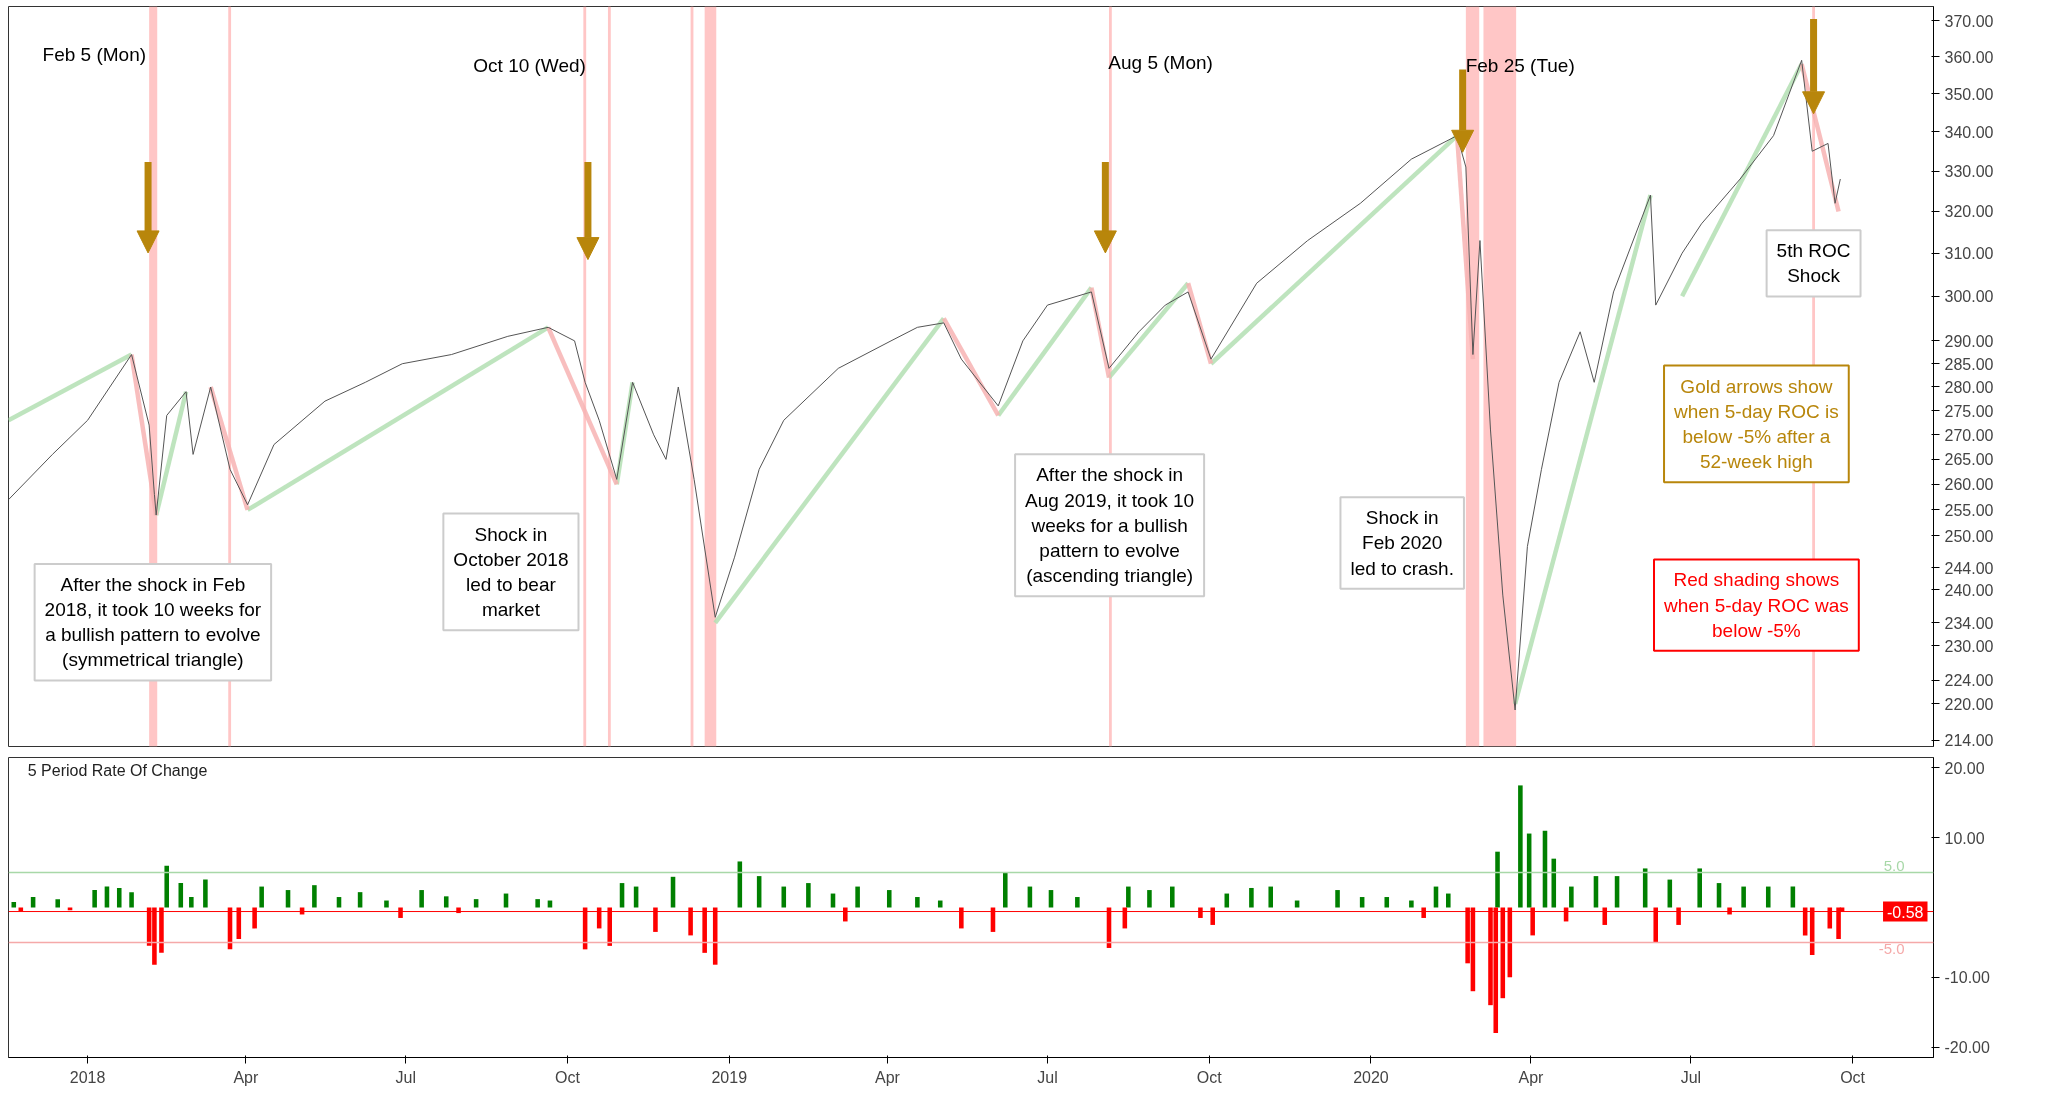 The image size is (2049, 1120). I want to click on y-tick-label: -20.00, so click(1967, 1048).